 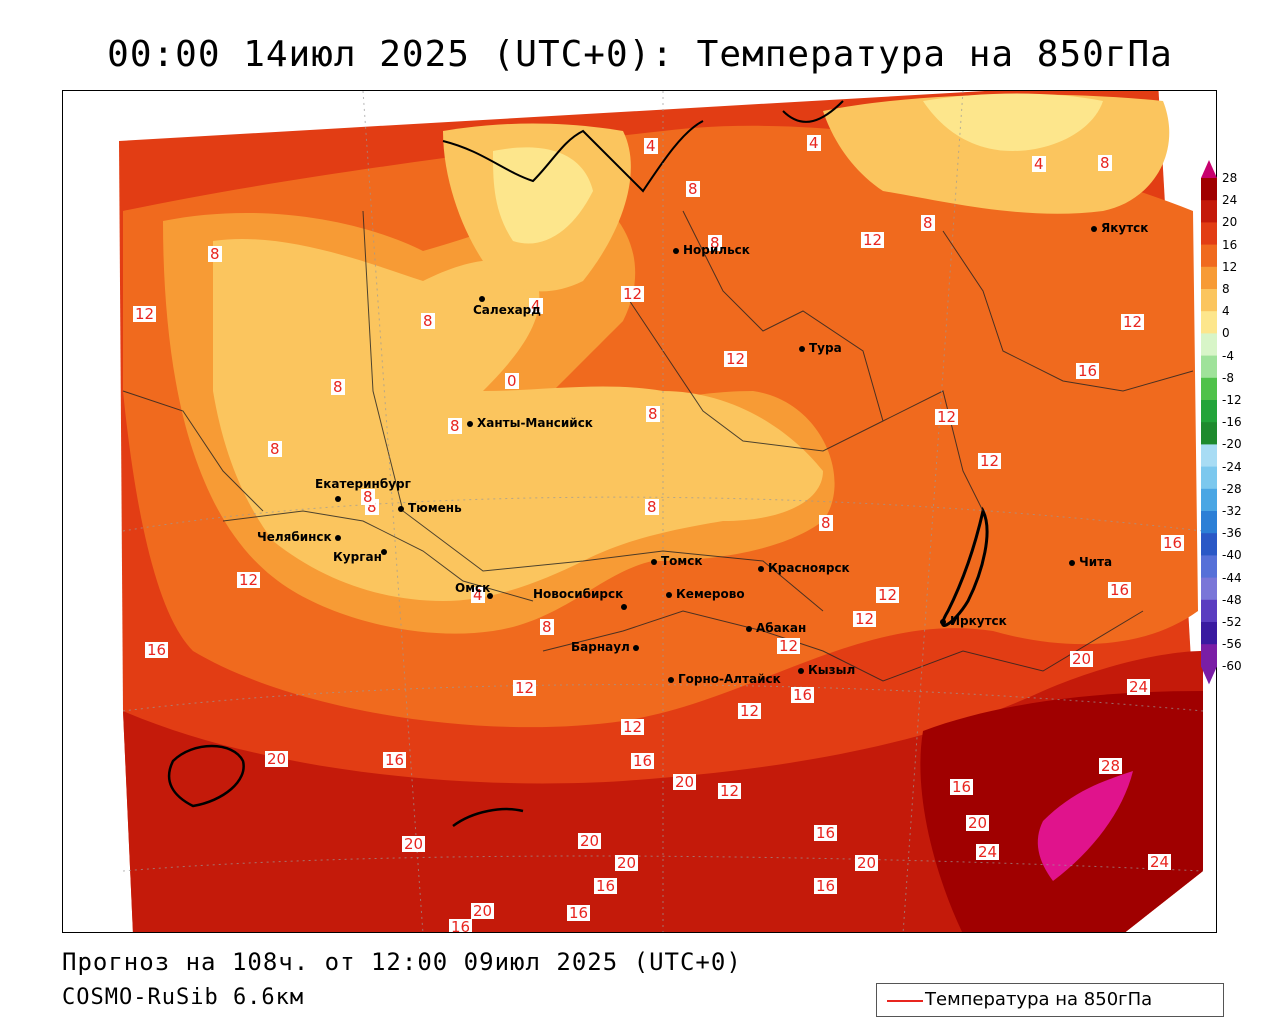 I want to click on legend-tick-label: -60, so click(x=1232, y=666).